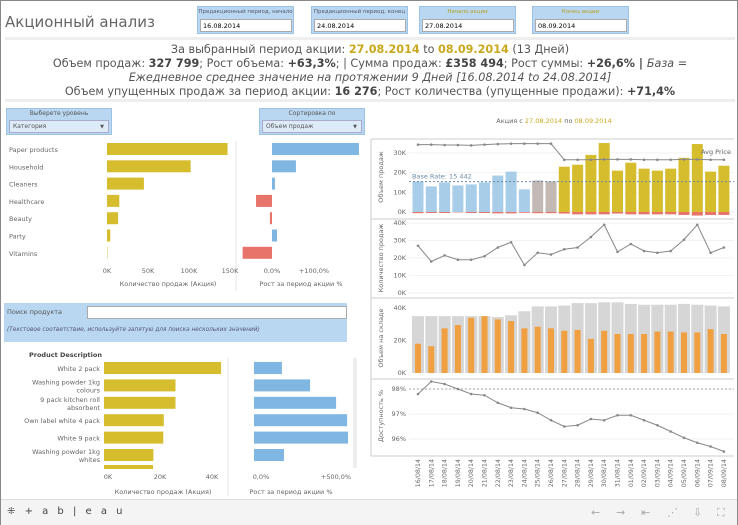  What do you see at coordinates (26, 202) in the screenshot?
I see `category-label: Healthcare` at bounding box center [26, 202].